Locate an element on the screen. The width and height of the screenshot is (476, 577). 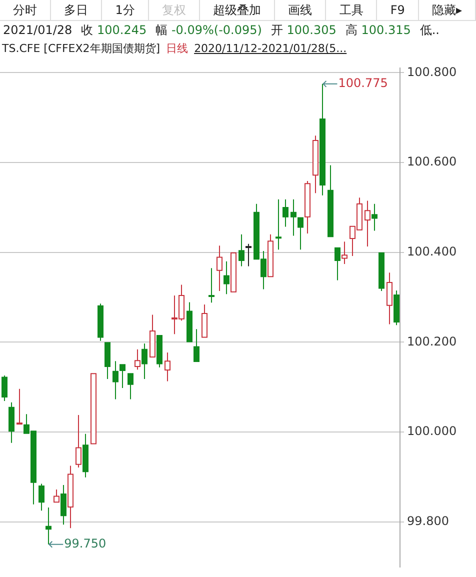
y-tick-label: 100.600 is located at coordinates (432, 161).